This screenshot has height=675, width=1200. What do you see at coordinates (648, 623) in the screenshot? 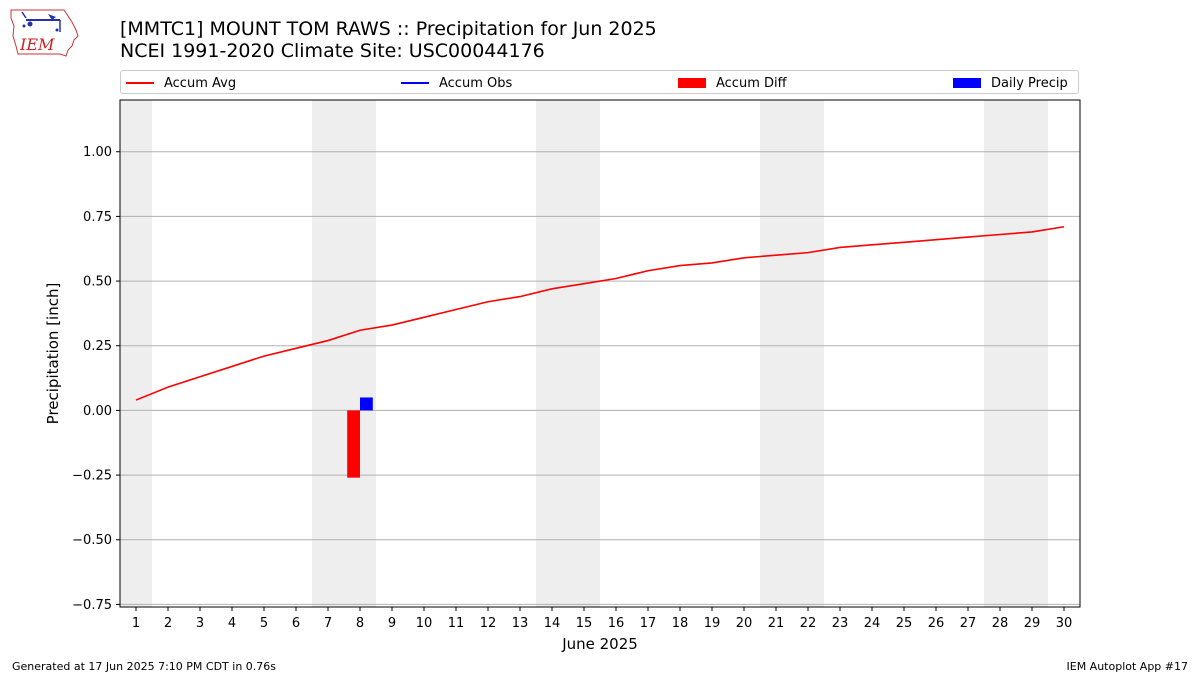
I see `x-tick-label: 17` at bounding box center [648, 623].